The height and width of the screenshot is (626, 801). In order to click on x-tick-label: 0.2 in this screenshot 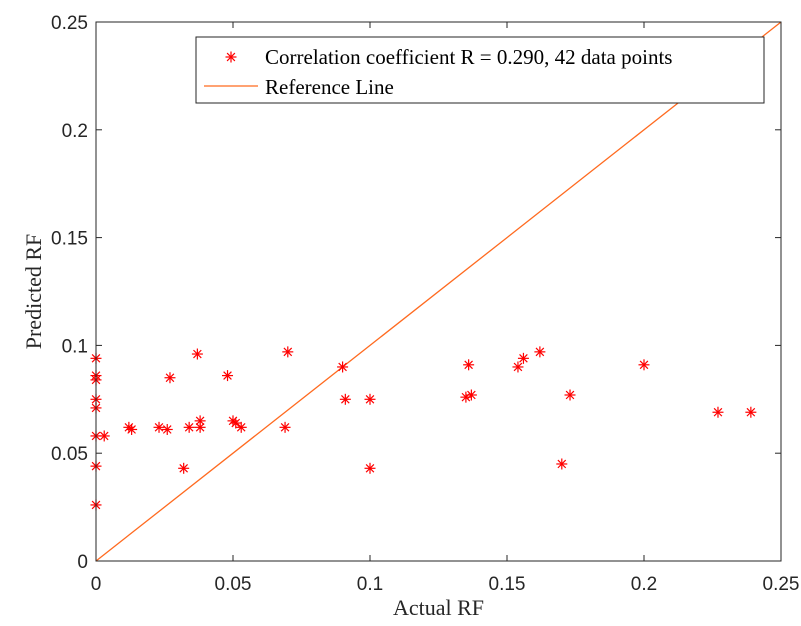, I will do `click(644, 584)`.